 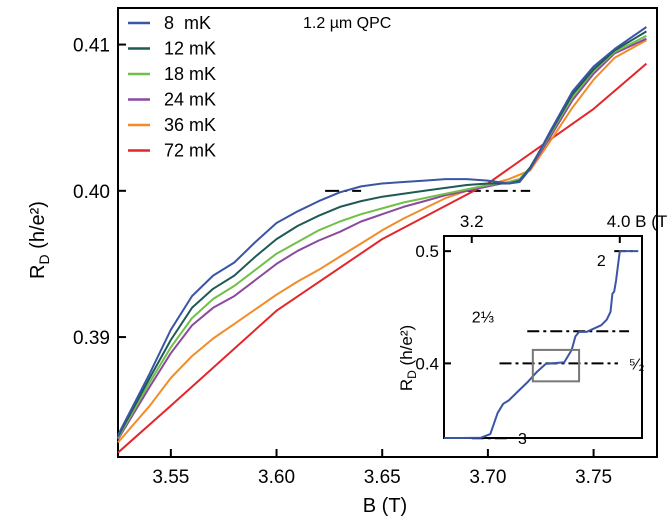 I want to click on main-x-tick-label: 3.55, so click(x=170, y=477).